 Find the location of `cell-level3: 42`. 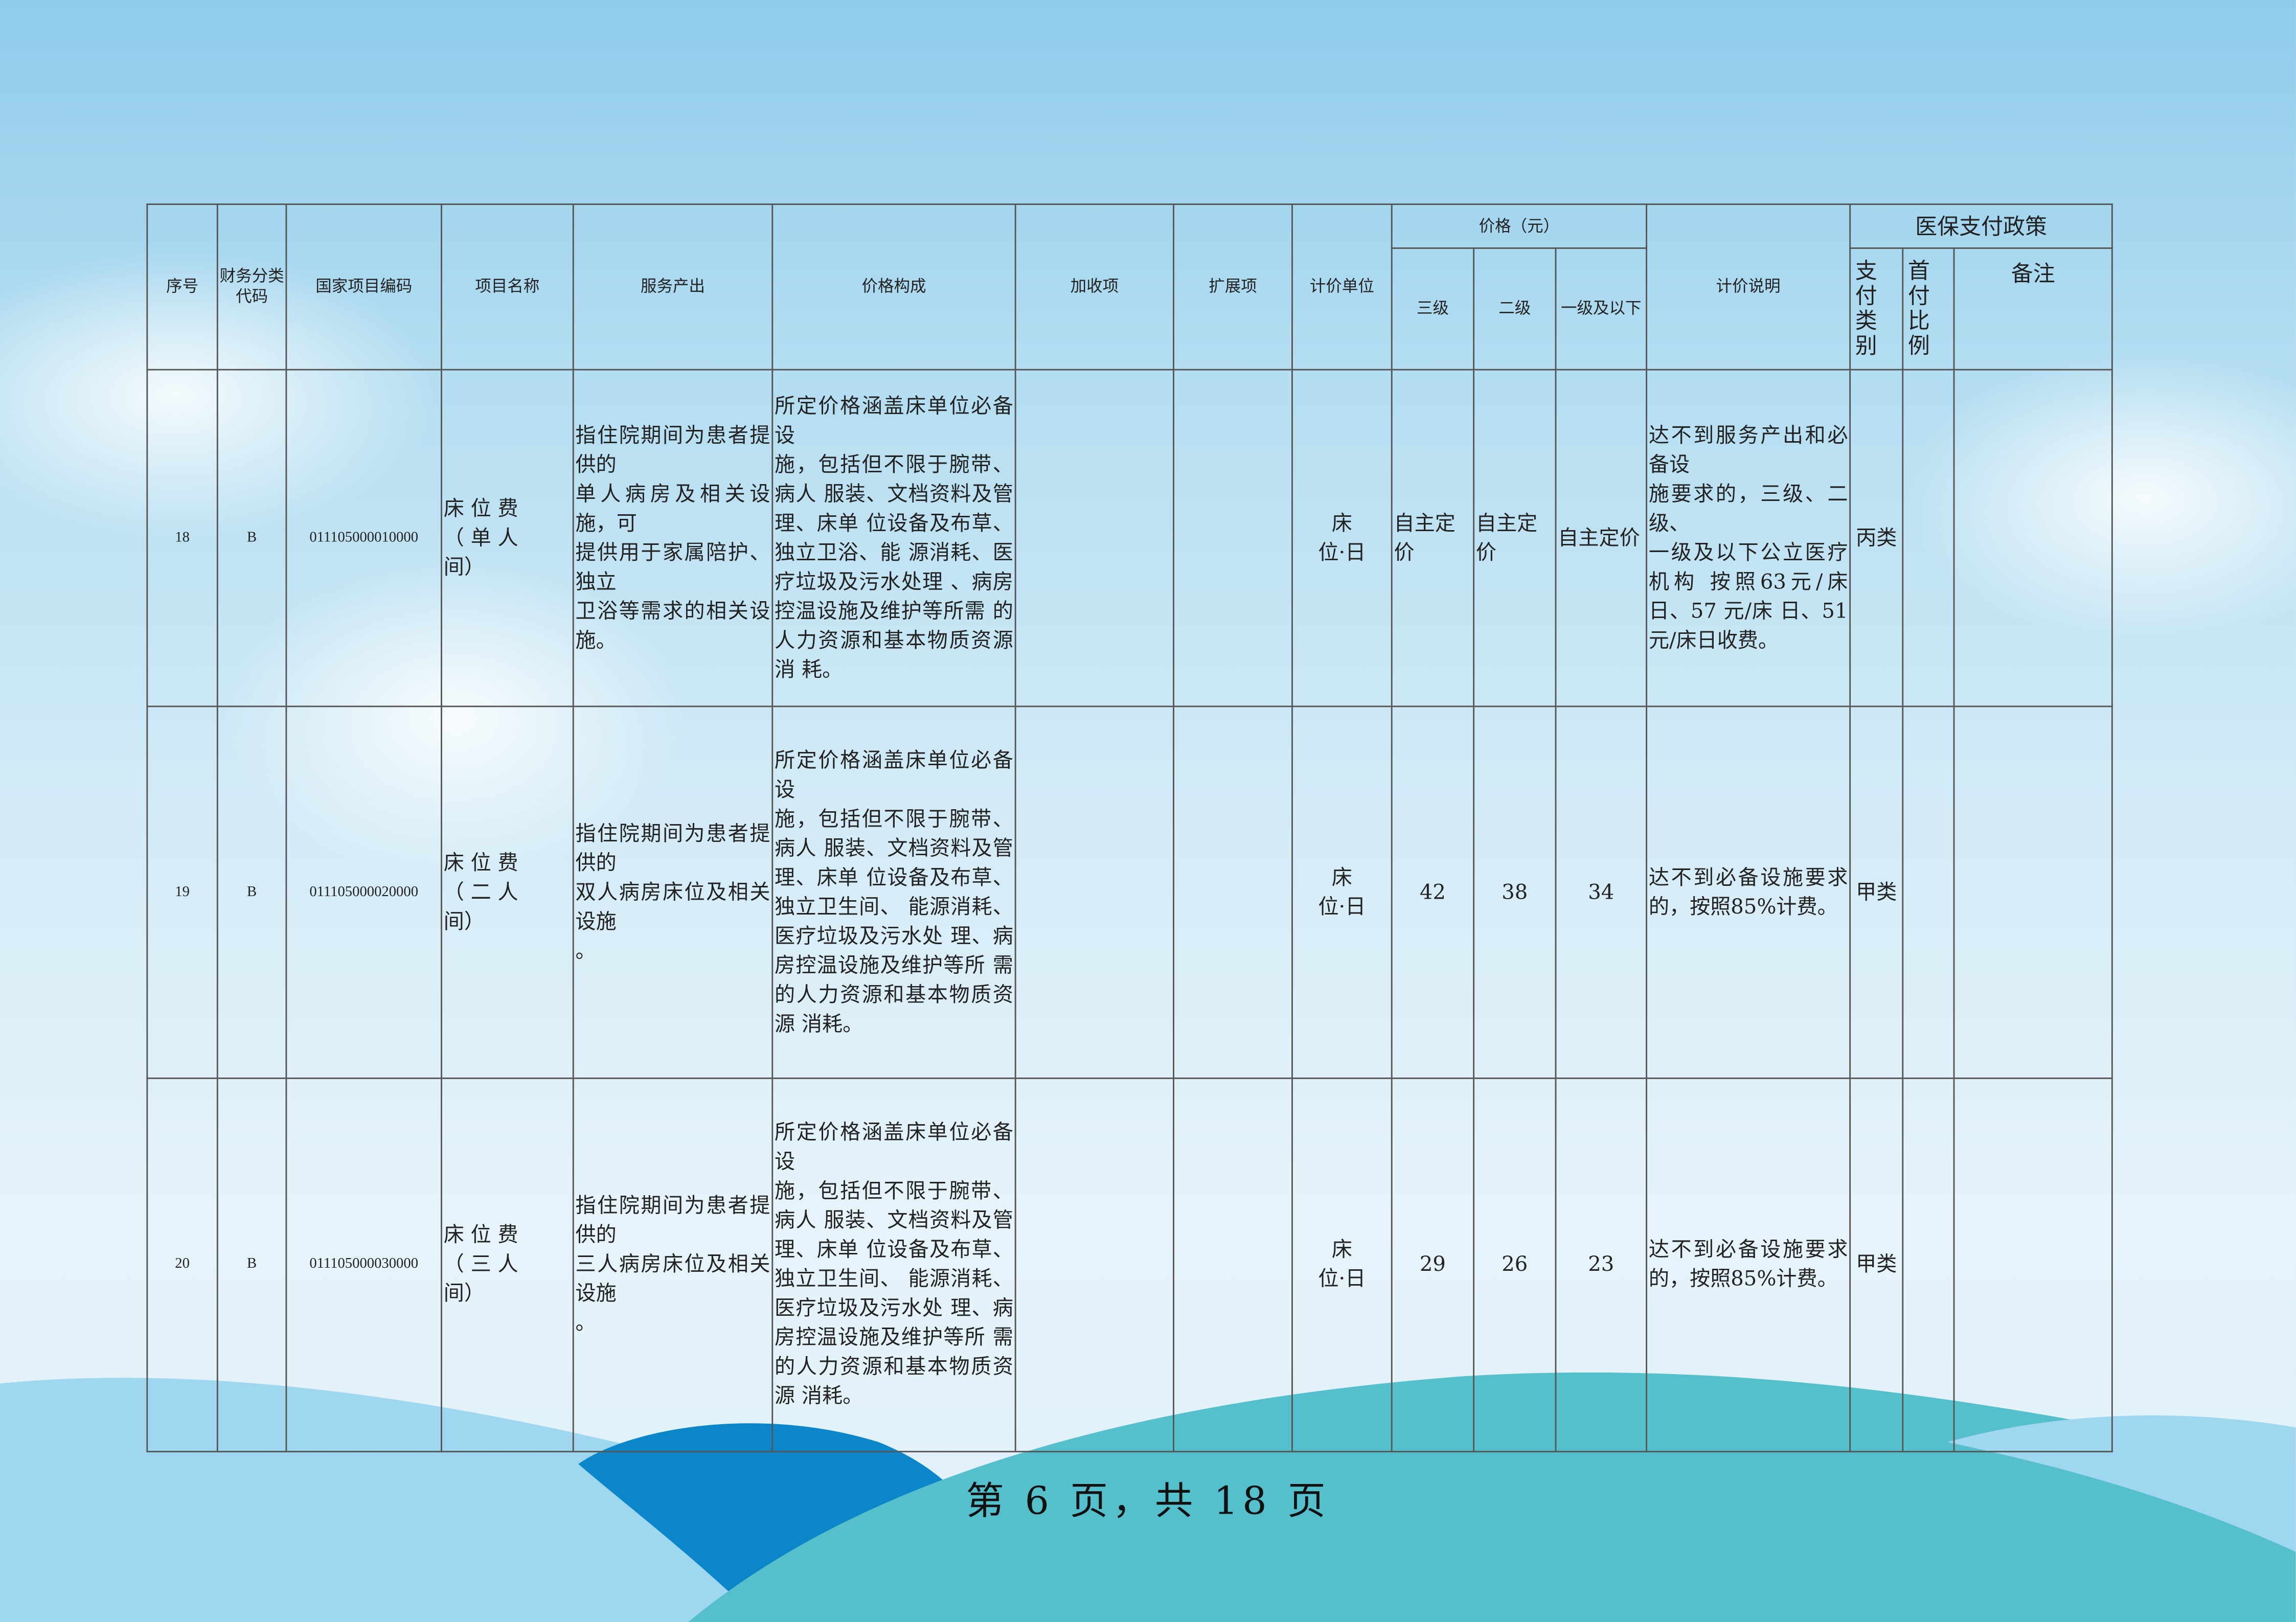

cell-level3: 42 is located at coordinates (1433, 892).